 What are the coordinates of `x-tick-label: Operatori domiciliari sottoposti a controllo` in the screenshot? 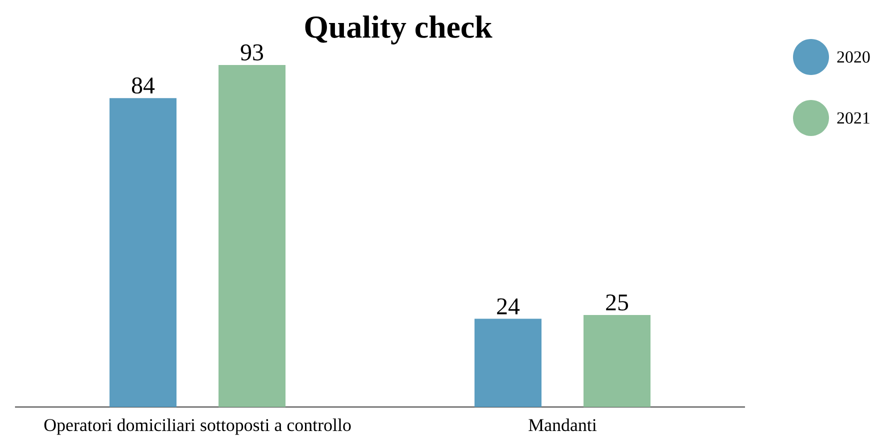 It's located at (197, 426).